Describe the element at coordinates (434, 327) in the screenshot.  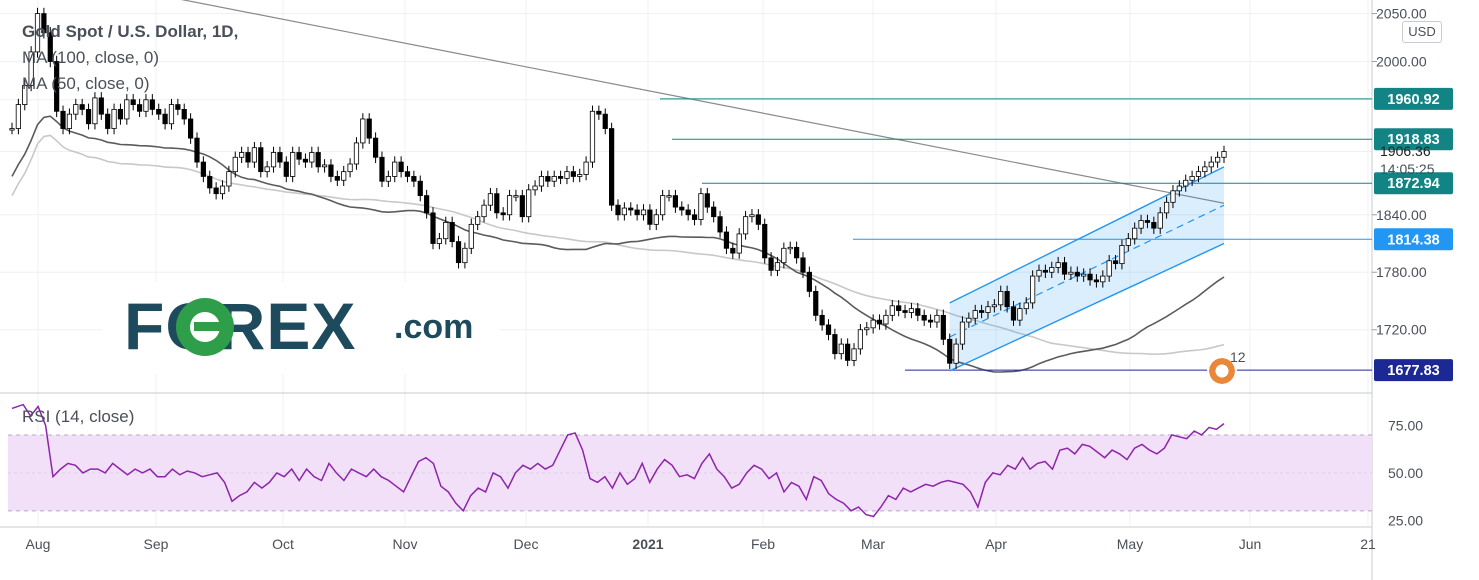
I see `logo-suffix: .com` at that location.